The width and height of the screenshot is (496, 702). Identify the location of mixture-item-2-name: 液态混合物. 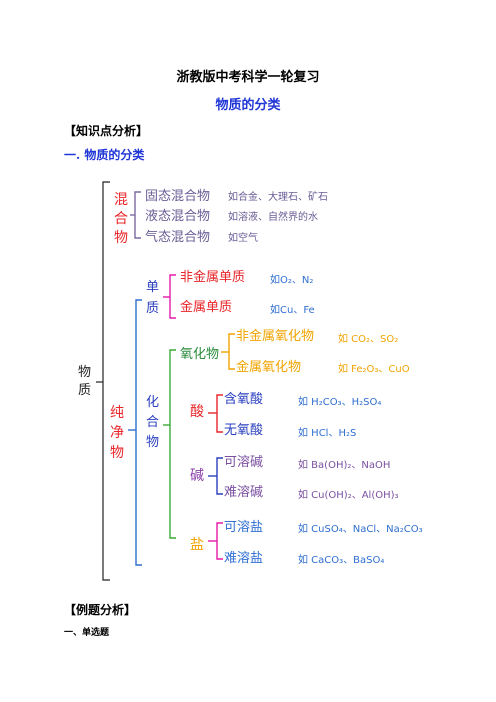
(177, 216).